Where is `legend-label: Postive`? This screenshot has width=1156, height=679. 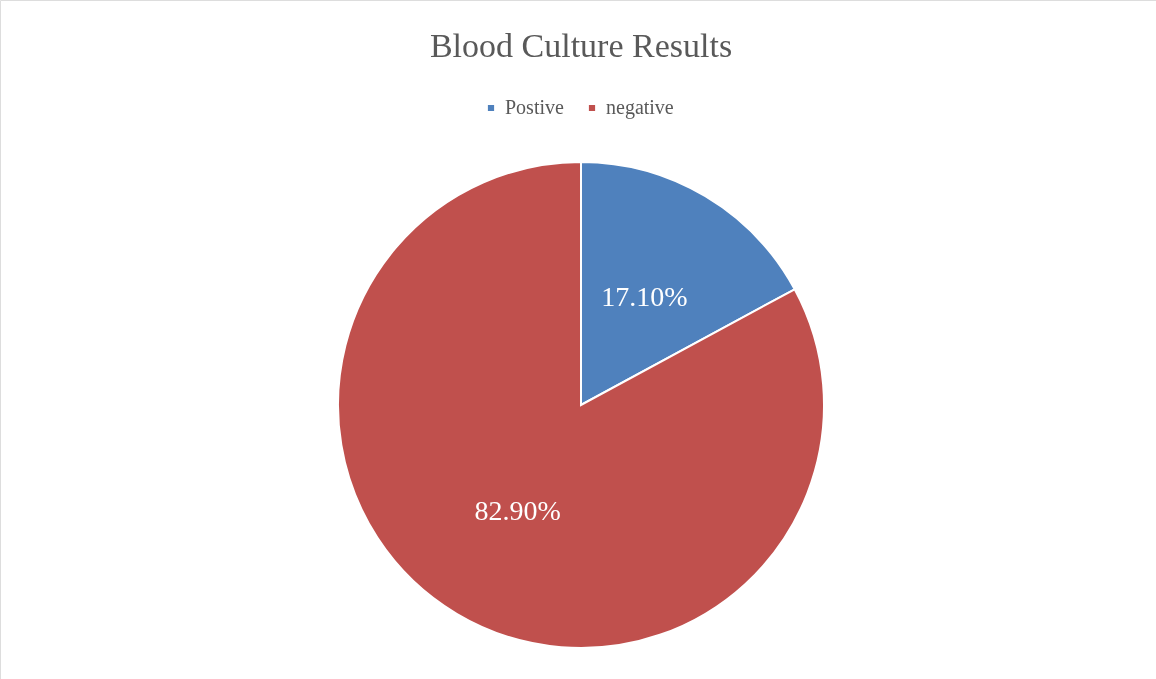
legend-label: Postive is located at coordinates (535, 107).